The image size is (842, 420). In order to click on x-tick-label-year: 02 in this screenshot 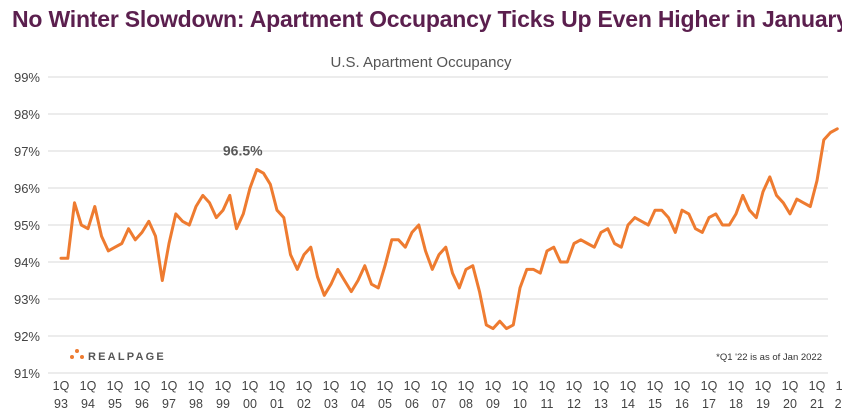, I will do `click(304, 404)`.